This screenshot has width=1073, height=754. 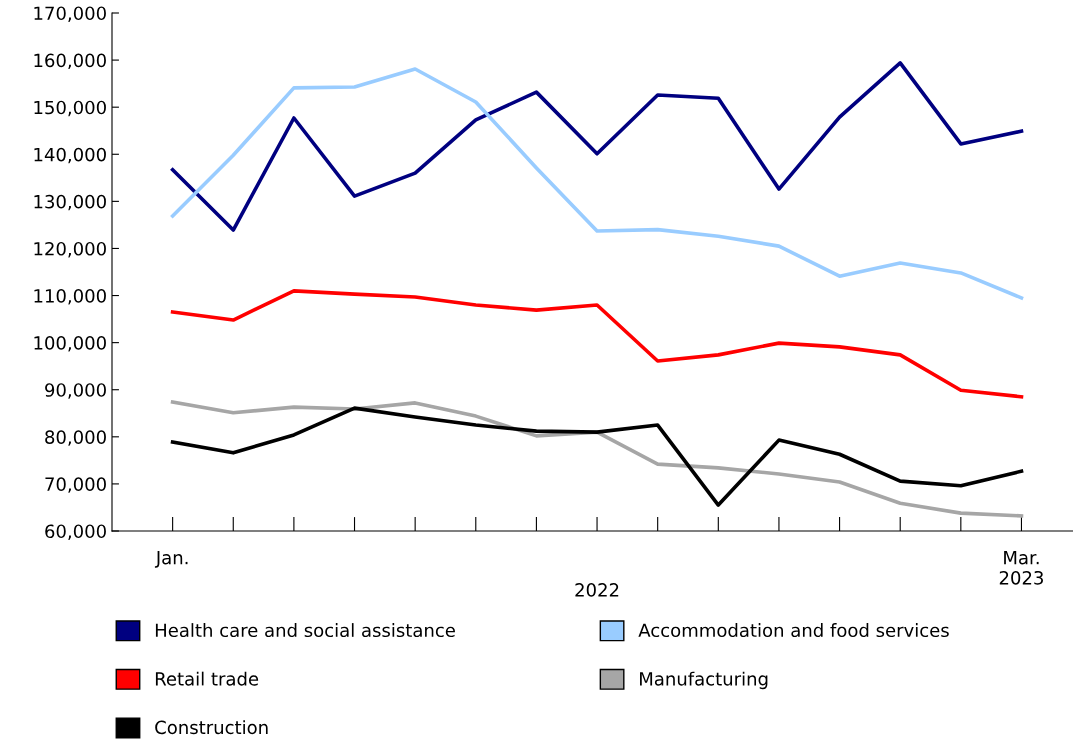 I want to click on y-tick-label: 100,000, so click(x=70, y=344).